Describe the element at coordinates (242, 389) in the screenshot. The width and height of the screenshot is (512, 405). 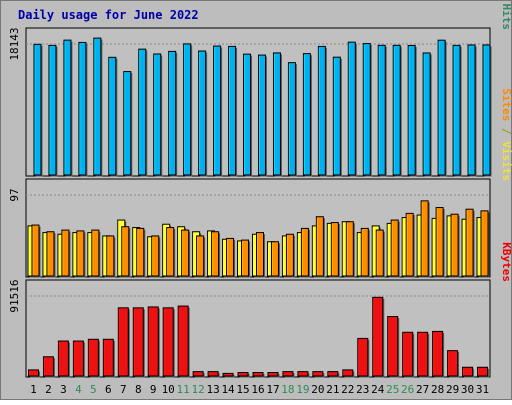
I see `x-tick-label-15: 15` at that location.